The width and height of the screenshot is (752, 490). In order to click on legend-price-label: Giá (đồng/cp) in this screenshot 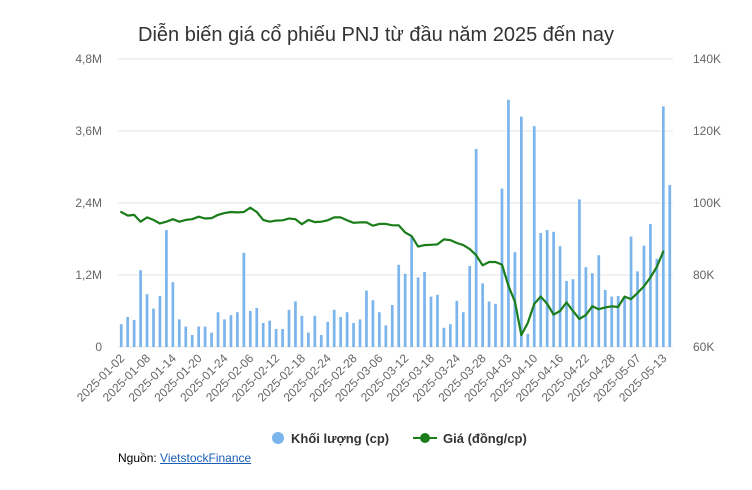, I will do `click(485, 438)`.